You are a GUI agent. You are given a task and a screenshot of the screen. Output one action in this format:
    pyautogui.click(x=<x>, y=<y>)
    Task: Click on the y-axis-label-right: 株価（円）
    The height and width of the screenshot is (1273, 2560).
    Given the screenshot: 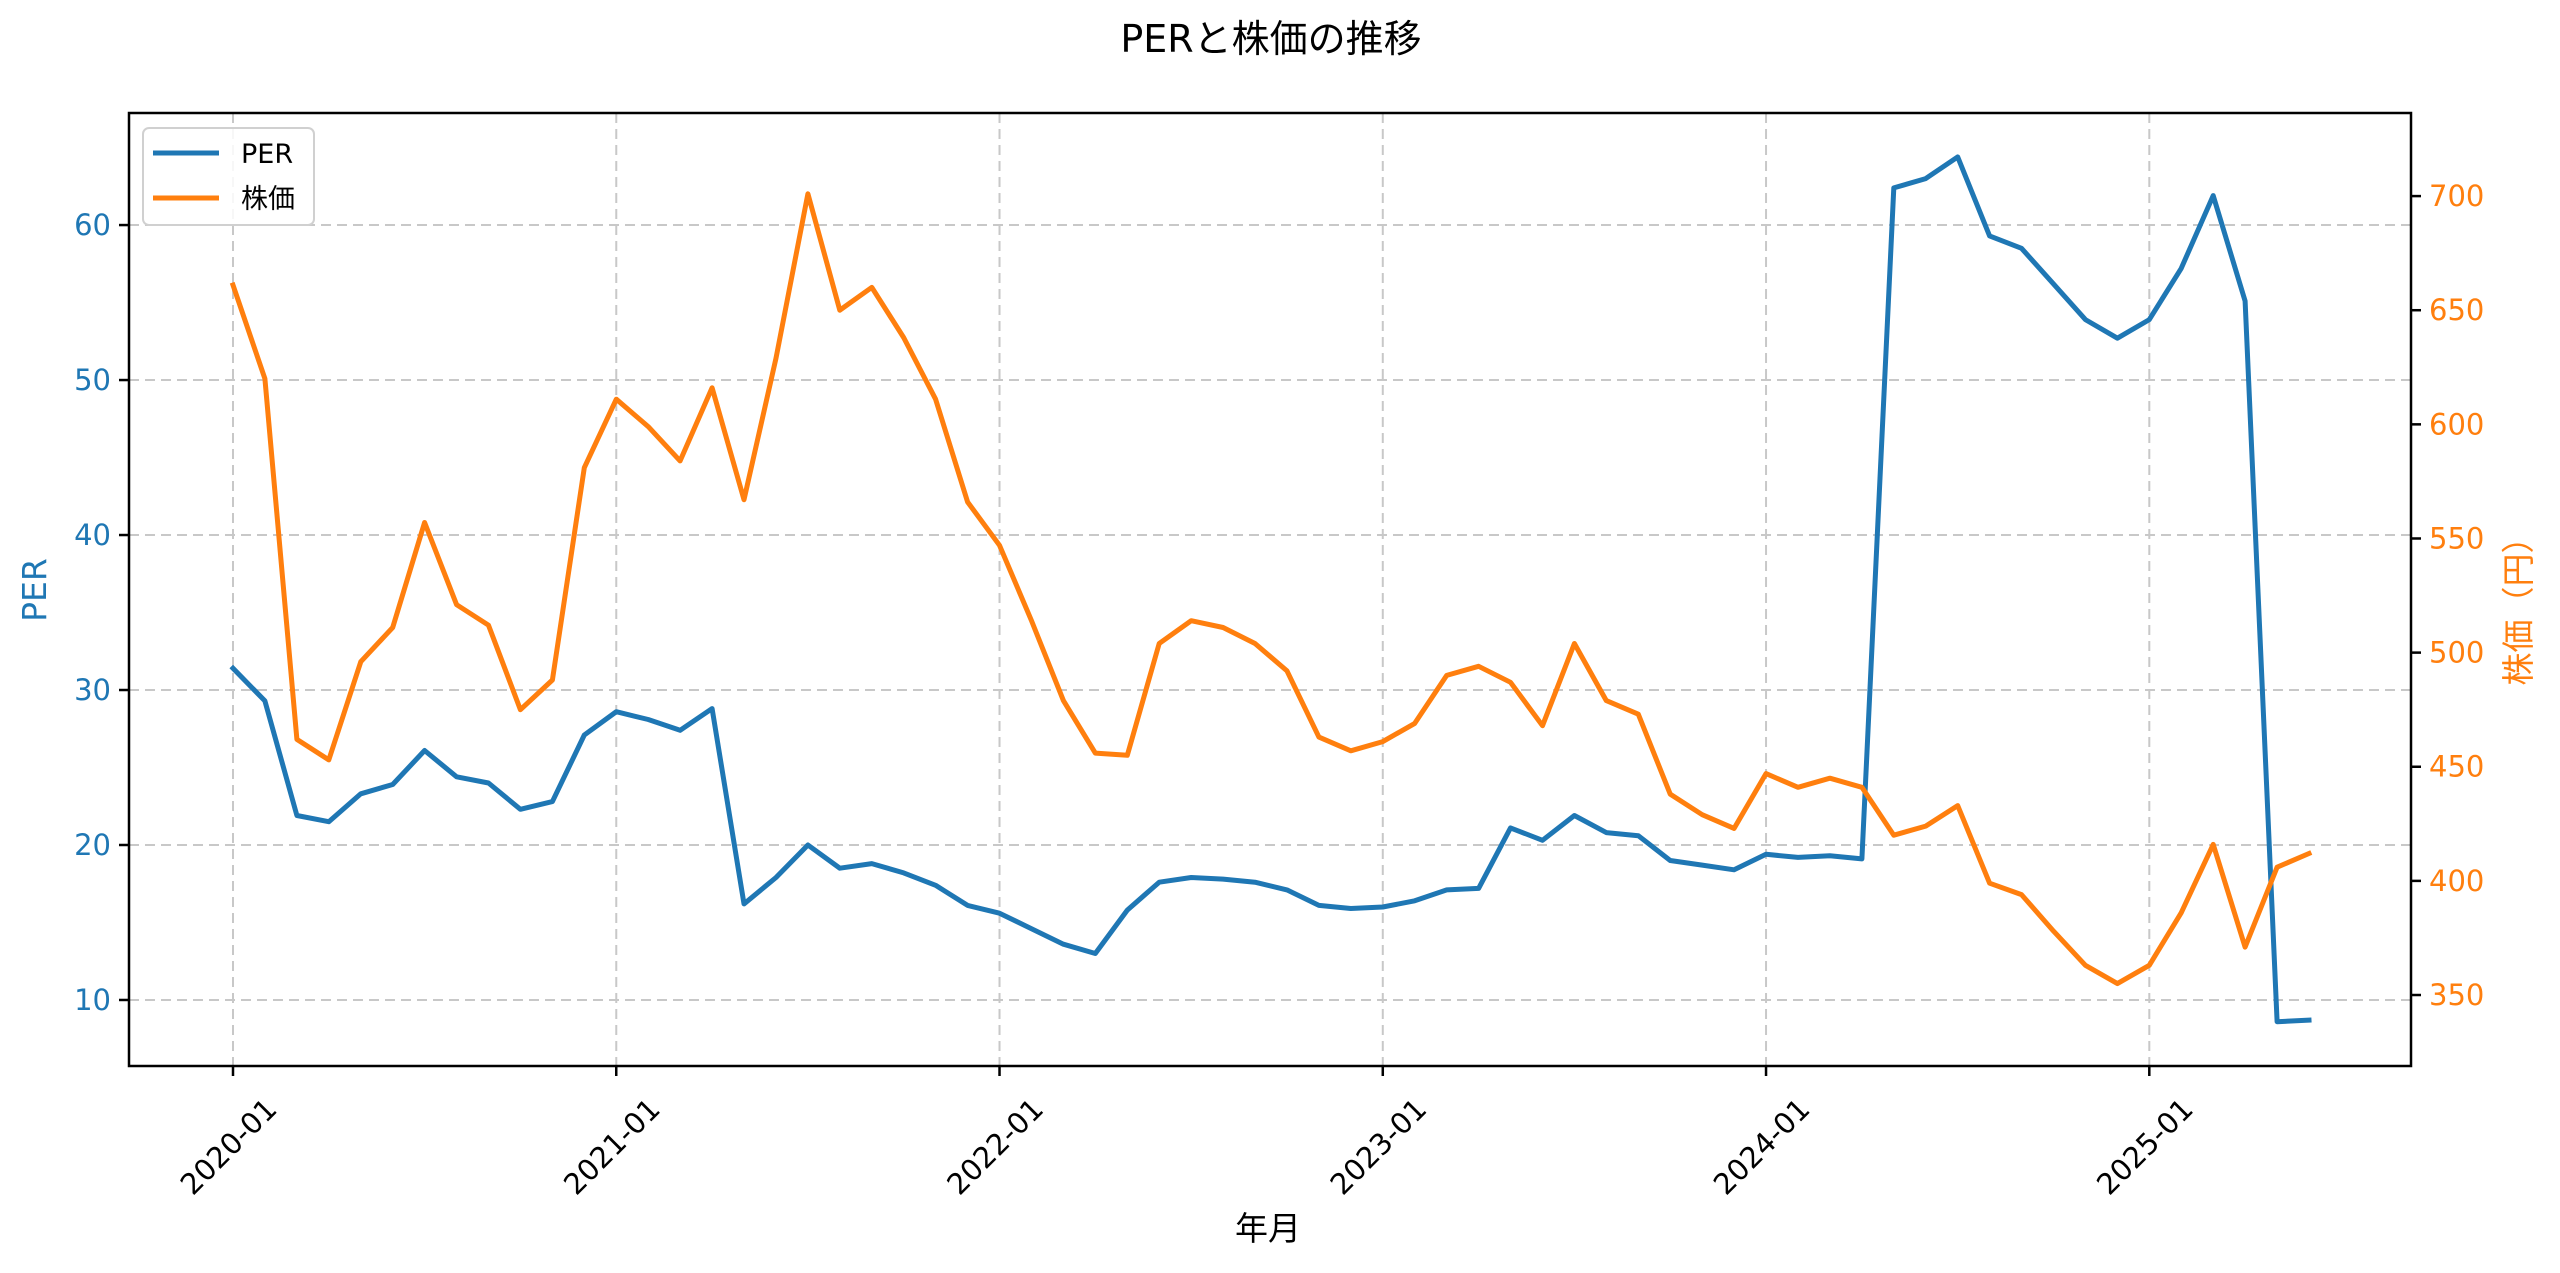 What is the action you would take?
    pyautogui.click(x=2518, y=603)
    